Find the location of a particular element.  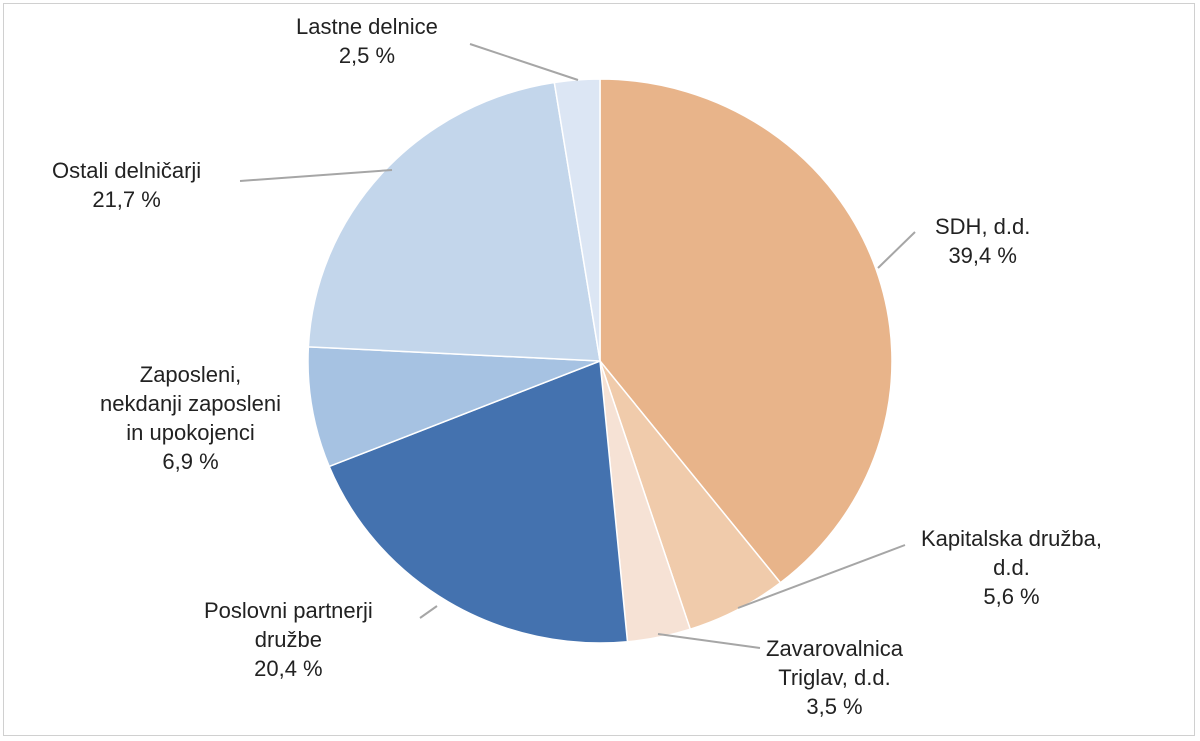

slice-name: Triglav, d.d. is located at coordinates (834, 677).